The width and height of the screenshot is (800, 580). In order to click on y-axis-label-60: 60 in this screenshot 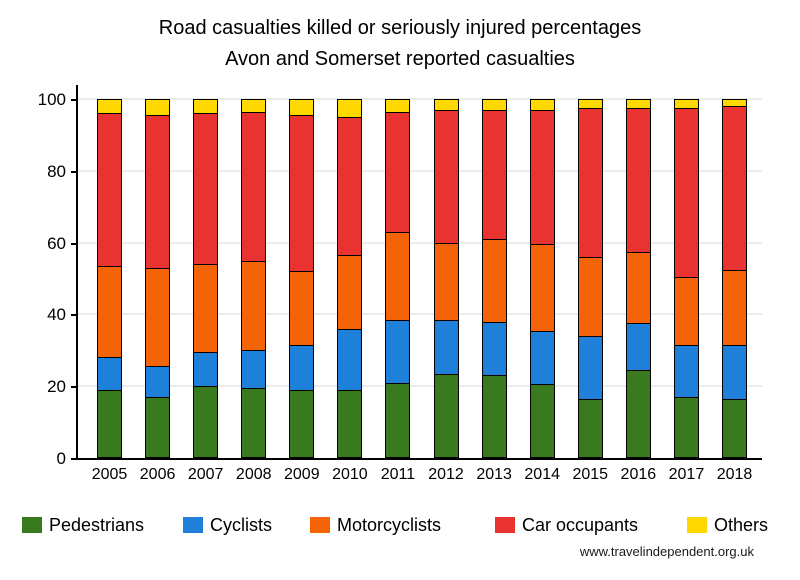, I will do `click(56, 243)`.